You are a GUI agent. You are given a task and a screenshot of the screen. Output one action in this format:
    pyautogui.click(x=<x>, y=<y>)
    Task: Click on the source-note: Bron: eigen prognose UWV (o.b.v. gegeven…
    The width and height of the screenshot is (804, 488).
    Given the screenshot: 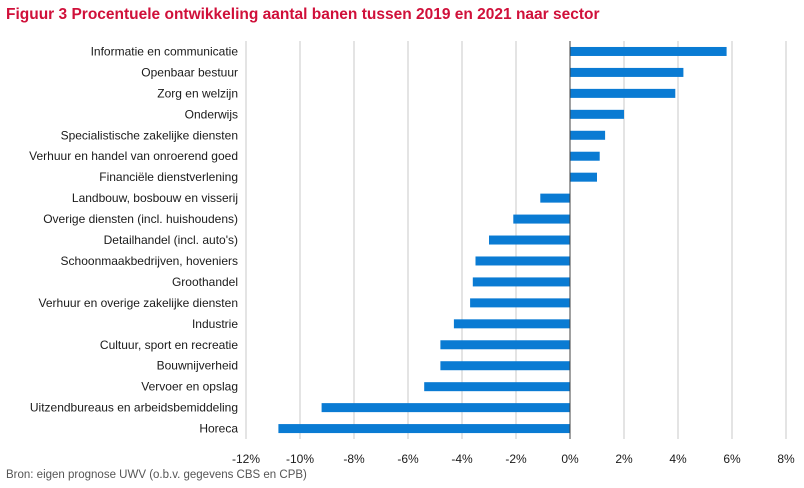 What is the action you would take?
    pyautogui.click(x=156, y=475)
    